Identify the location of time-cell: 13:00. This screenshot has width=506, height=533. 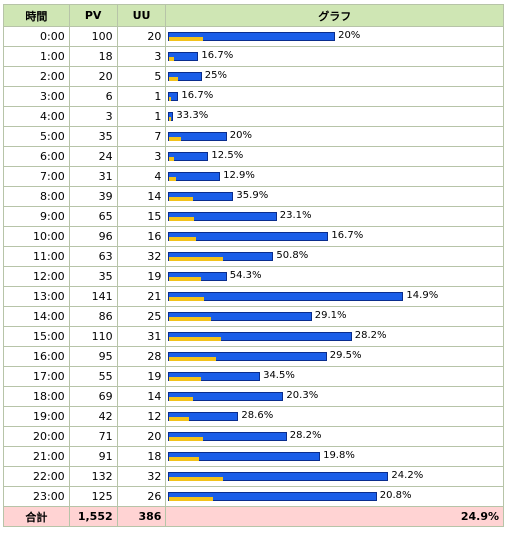
(36, 296).